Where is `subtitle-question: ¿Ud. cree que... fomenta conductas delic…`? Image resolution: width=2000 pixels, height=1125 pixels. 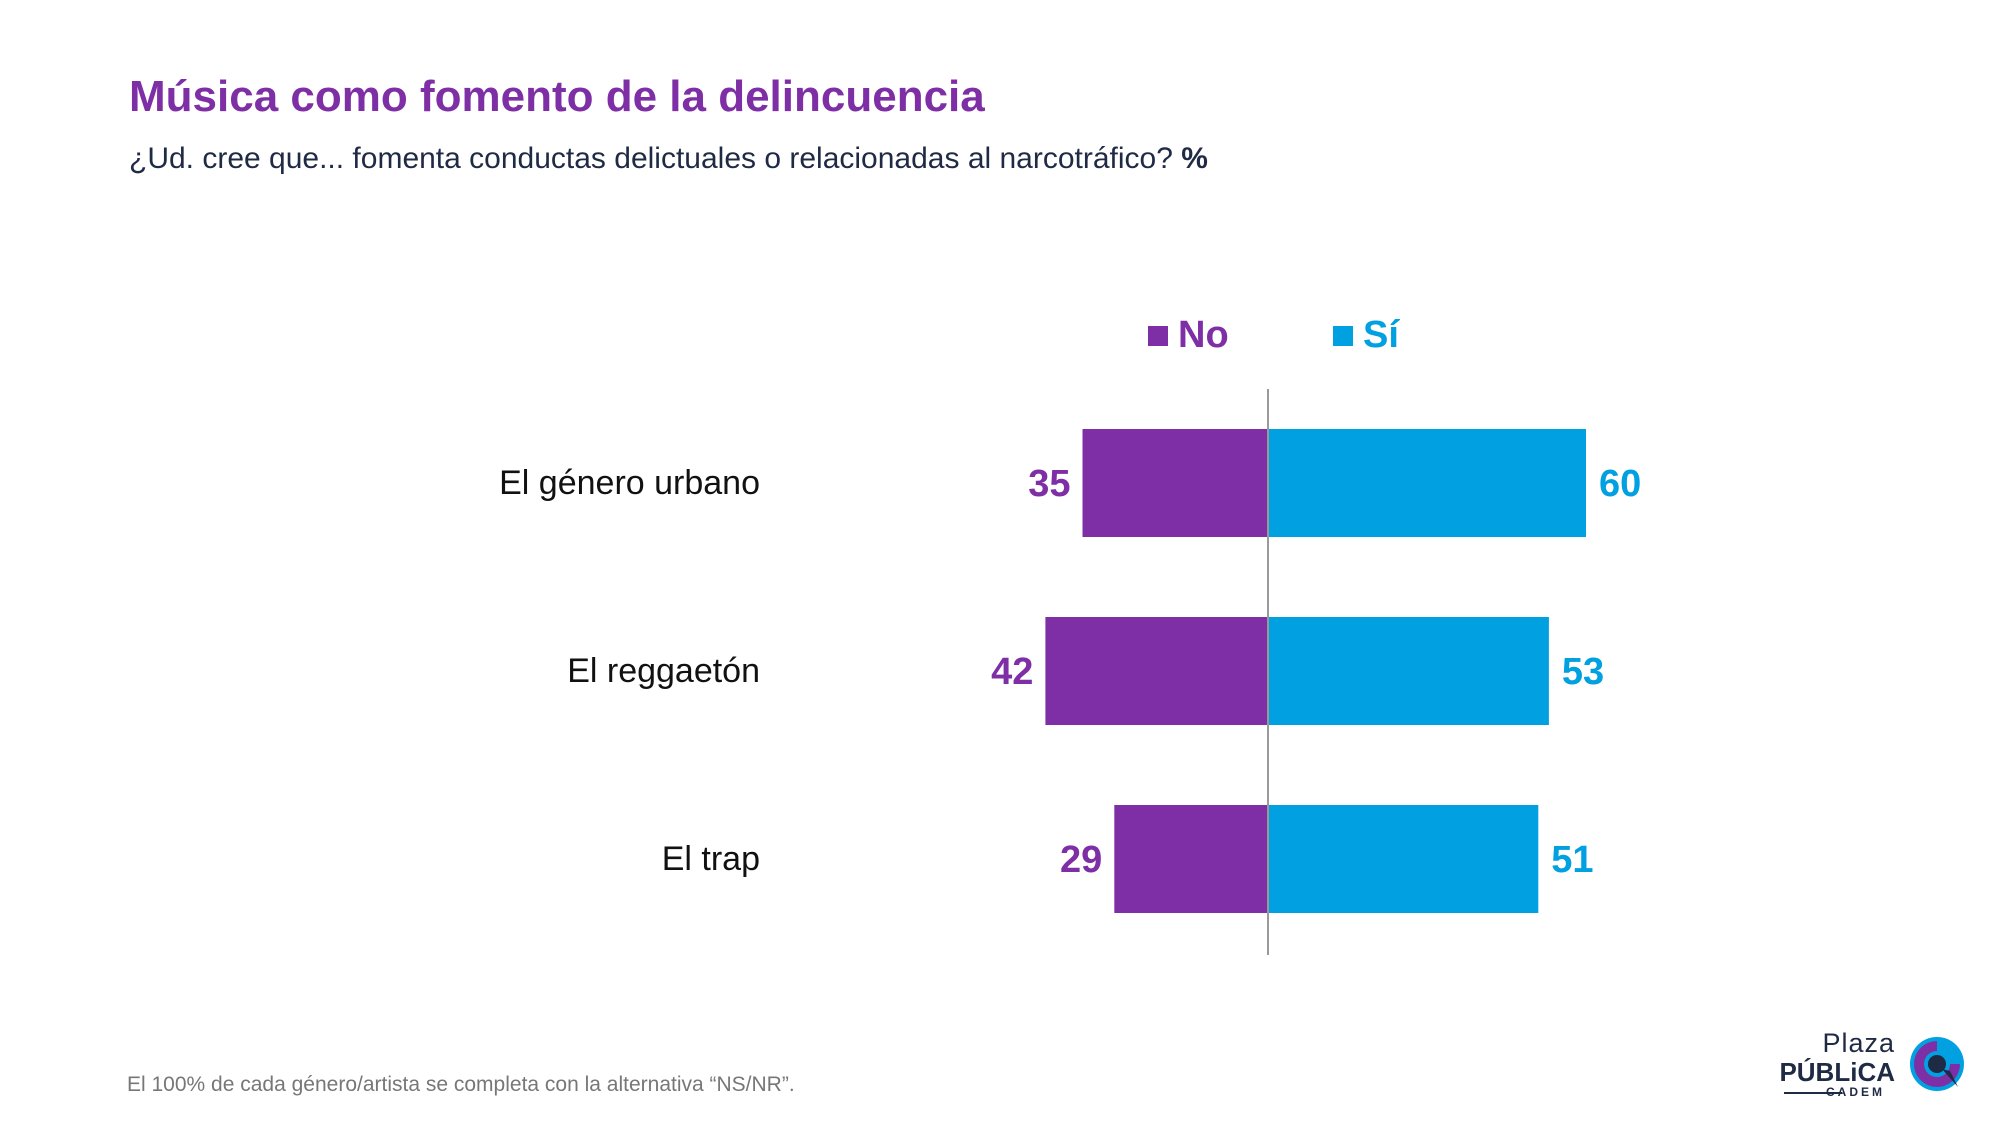 subtitle-question: ¿Ud. cree que... fomenta conductas delic… is located at coordinates (651, 158).